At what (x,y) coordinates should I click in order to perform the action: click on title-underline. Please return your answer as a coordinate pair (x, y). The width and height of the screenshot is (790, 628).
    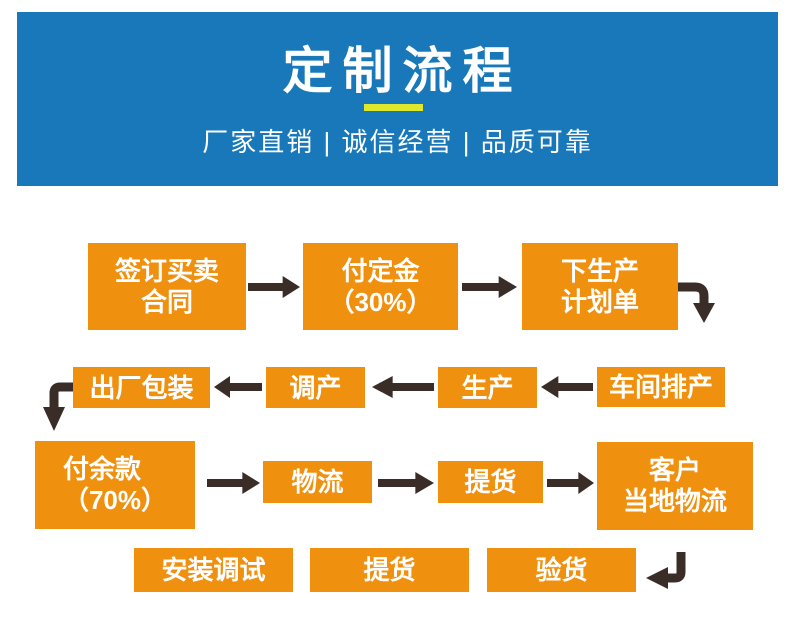
    Looking at the image, I should click on (393, 107).